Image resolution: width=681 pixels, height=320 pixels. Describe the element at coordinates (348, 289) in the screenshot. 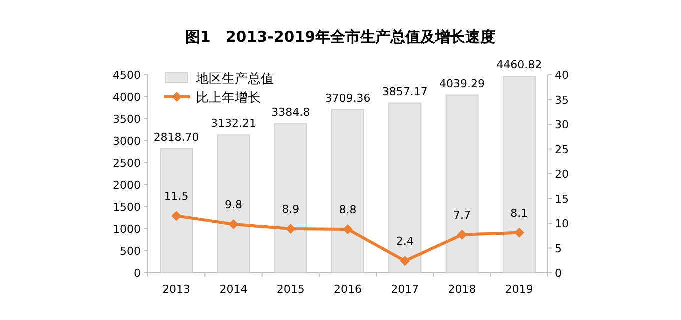

I see `x-tick-label: 2016` at that location.